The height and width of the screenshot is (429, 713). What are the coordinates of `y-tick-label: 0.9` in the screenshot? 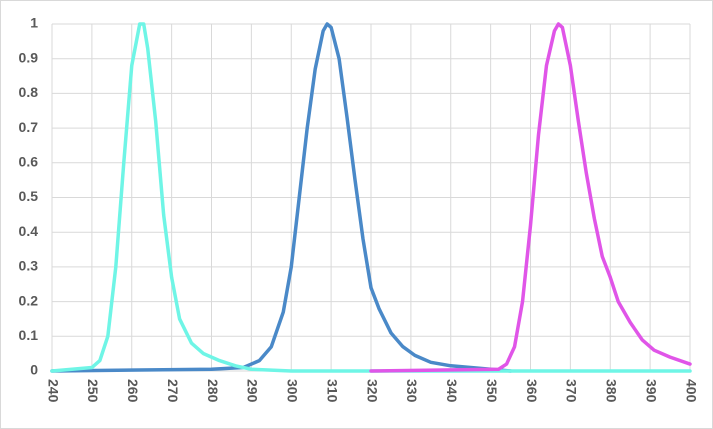 It's located at (29, 57).